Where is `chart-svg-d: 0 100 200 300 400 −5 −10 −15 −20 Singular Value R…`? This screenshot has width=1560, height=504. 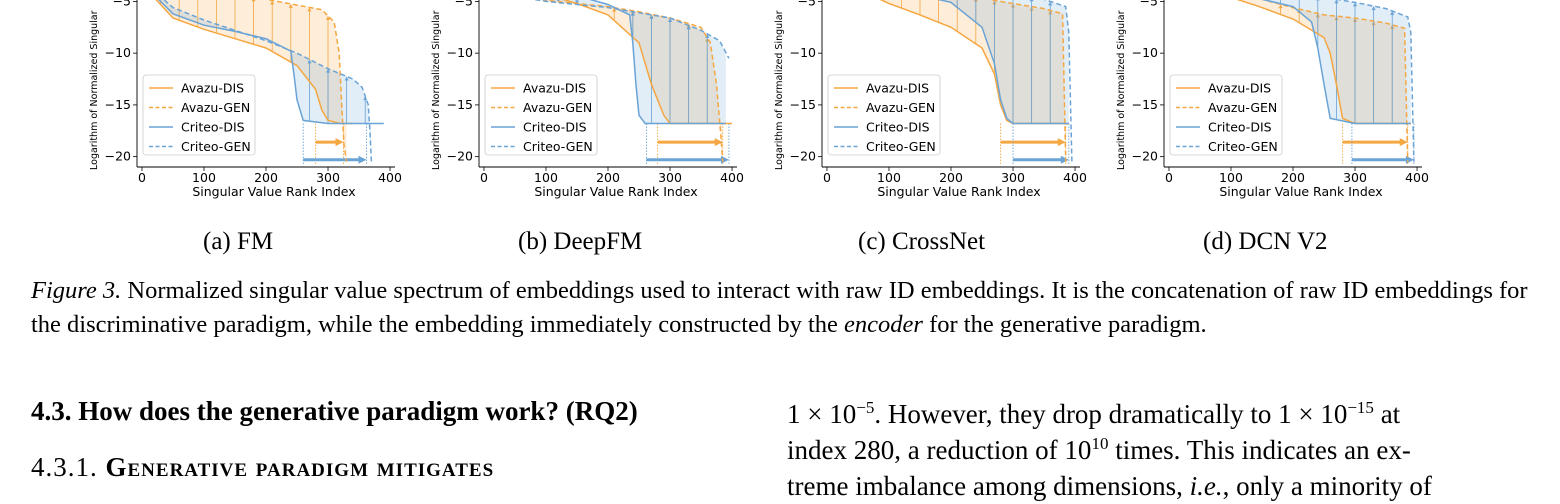 chart-svg-d: 0 100 200 300 400 −5 −10 −15 −20 Singular Value R… is located at coordinates (1292, 102).